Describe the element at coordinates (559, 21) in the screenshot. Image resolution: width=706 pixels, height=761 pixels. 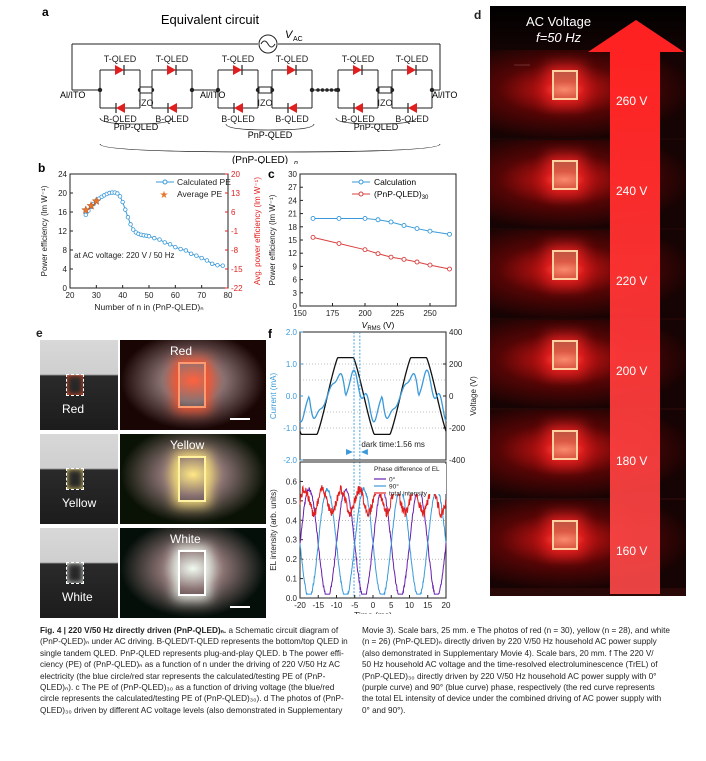
I see `panel-d-title: AC Voltage` at that location.